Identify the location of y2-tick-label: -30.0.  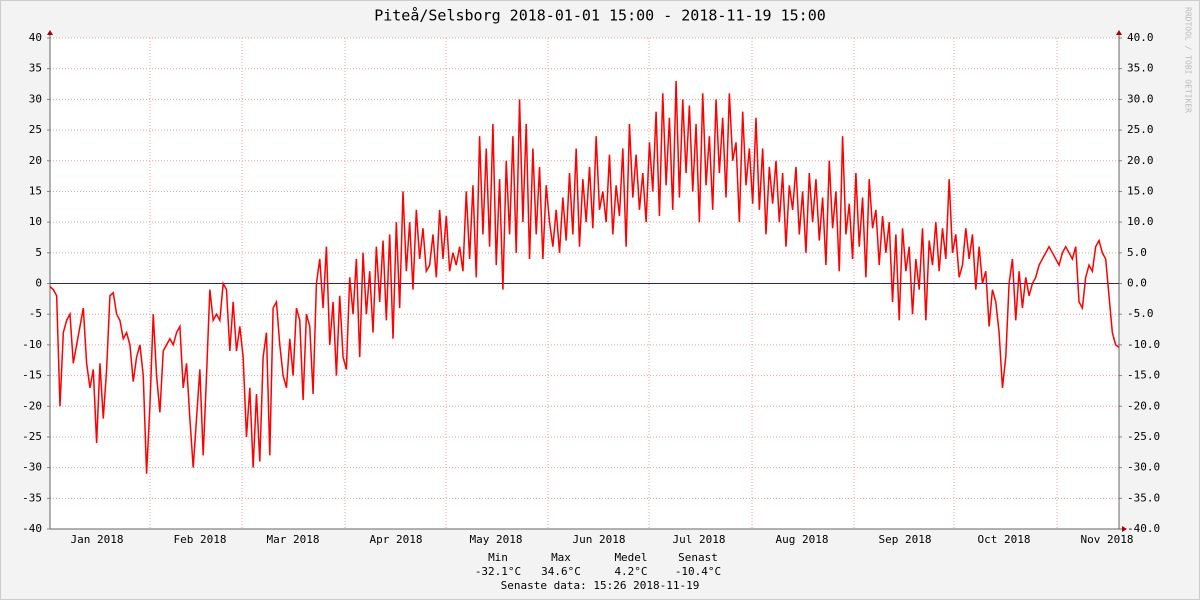
(1143, 467).